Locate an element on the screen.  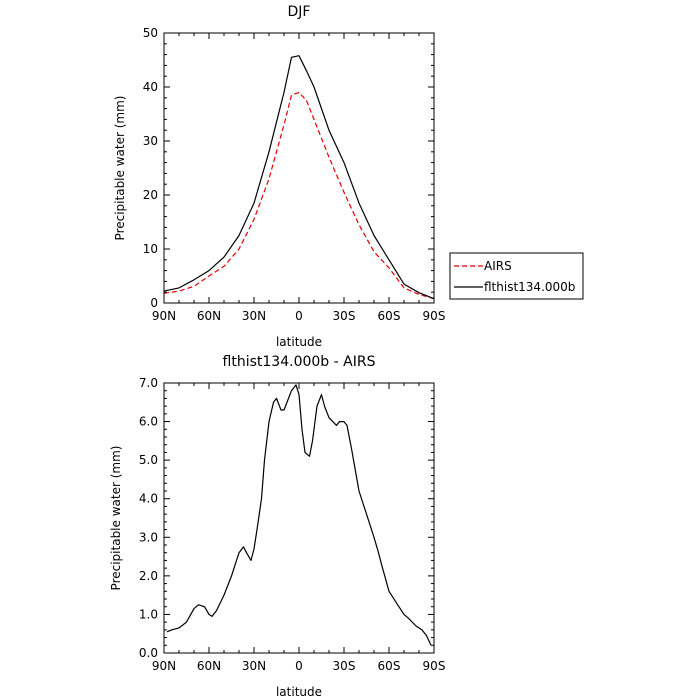
legend: AIRS flthist134.000b is located at coordinates (516, 276).